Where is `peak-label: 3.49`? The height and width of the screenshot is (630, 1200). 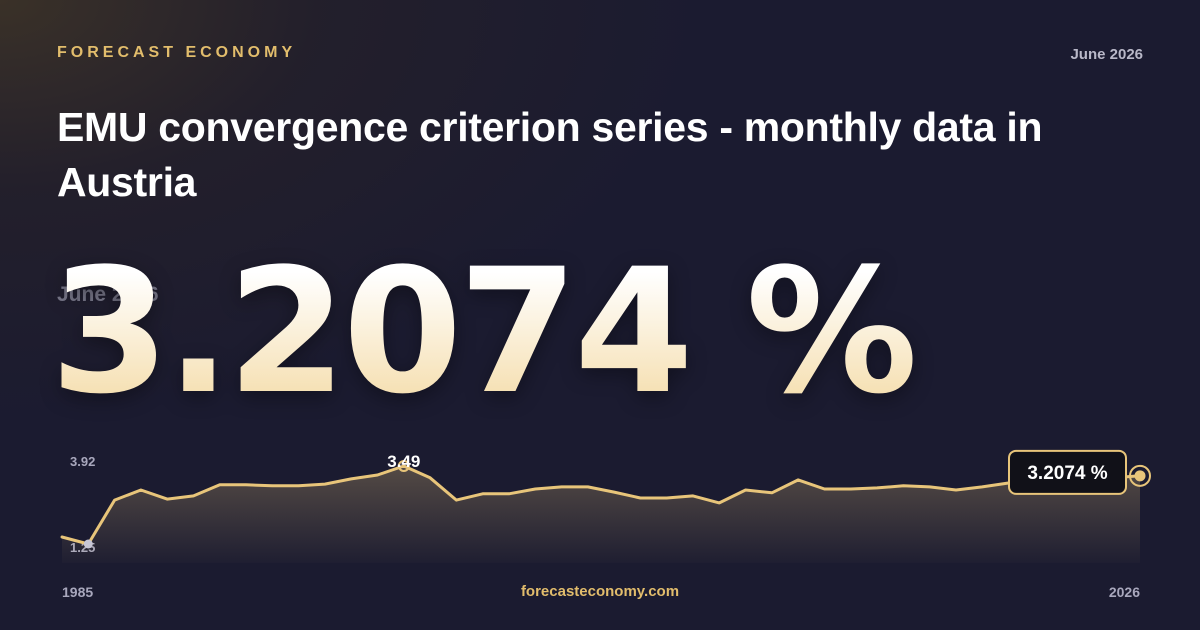
peak-label: 3.49 is located at coordinates (403, 461).